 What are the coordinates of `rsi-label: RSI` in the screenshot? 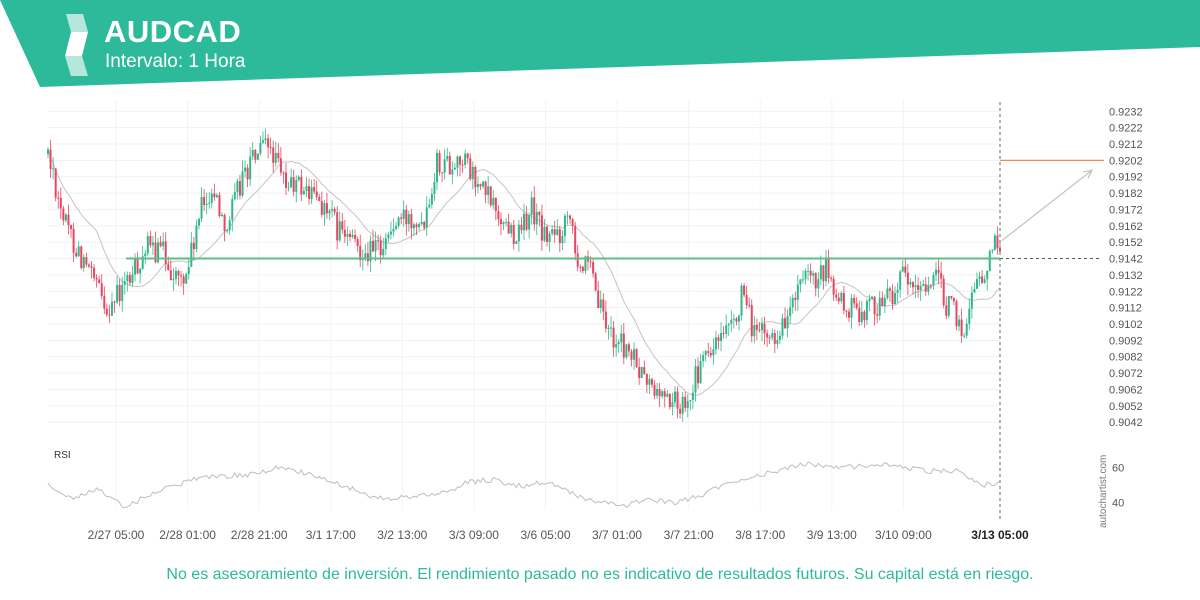 It's located at (62, 455).